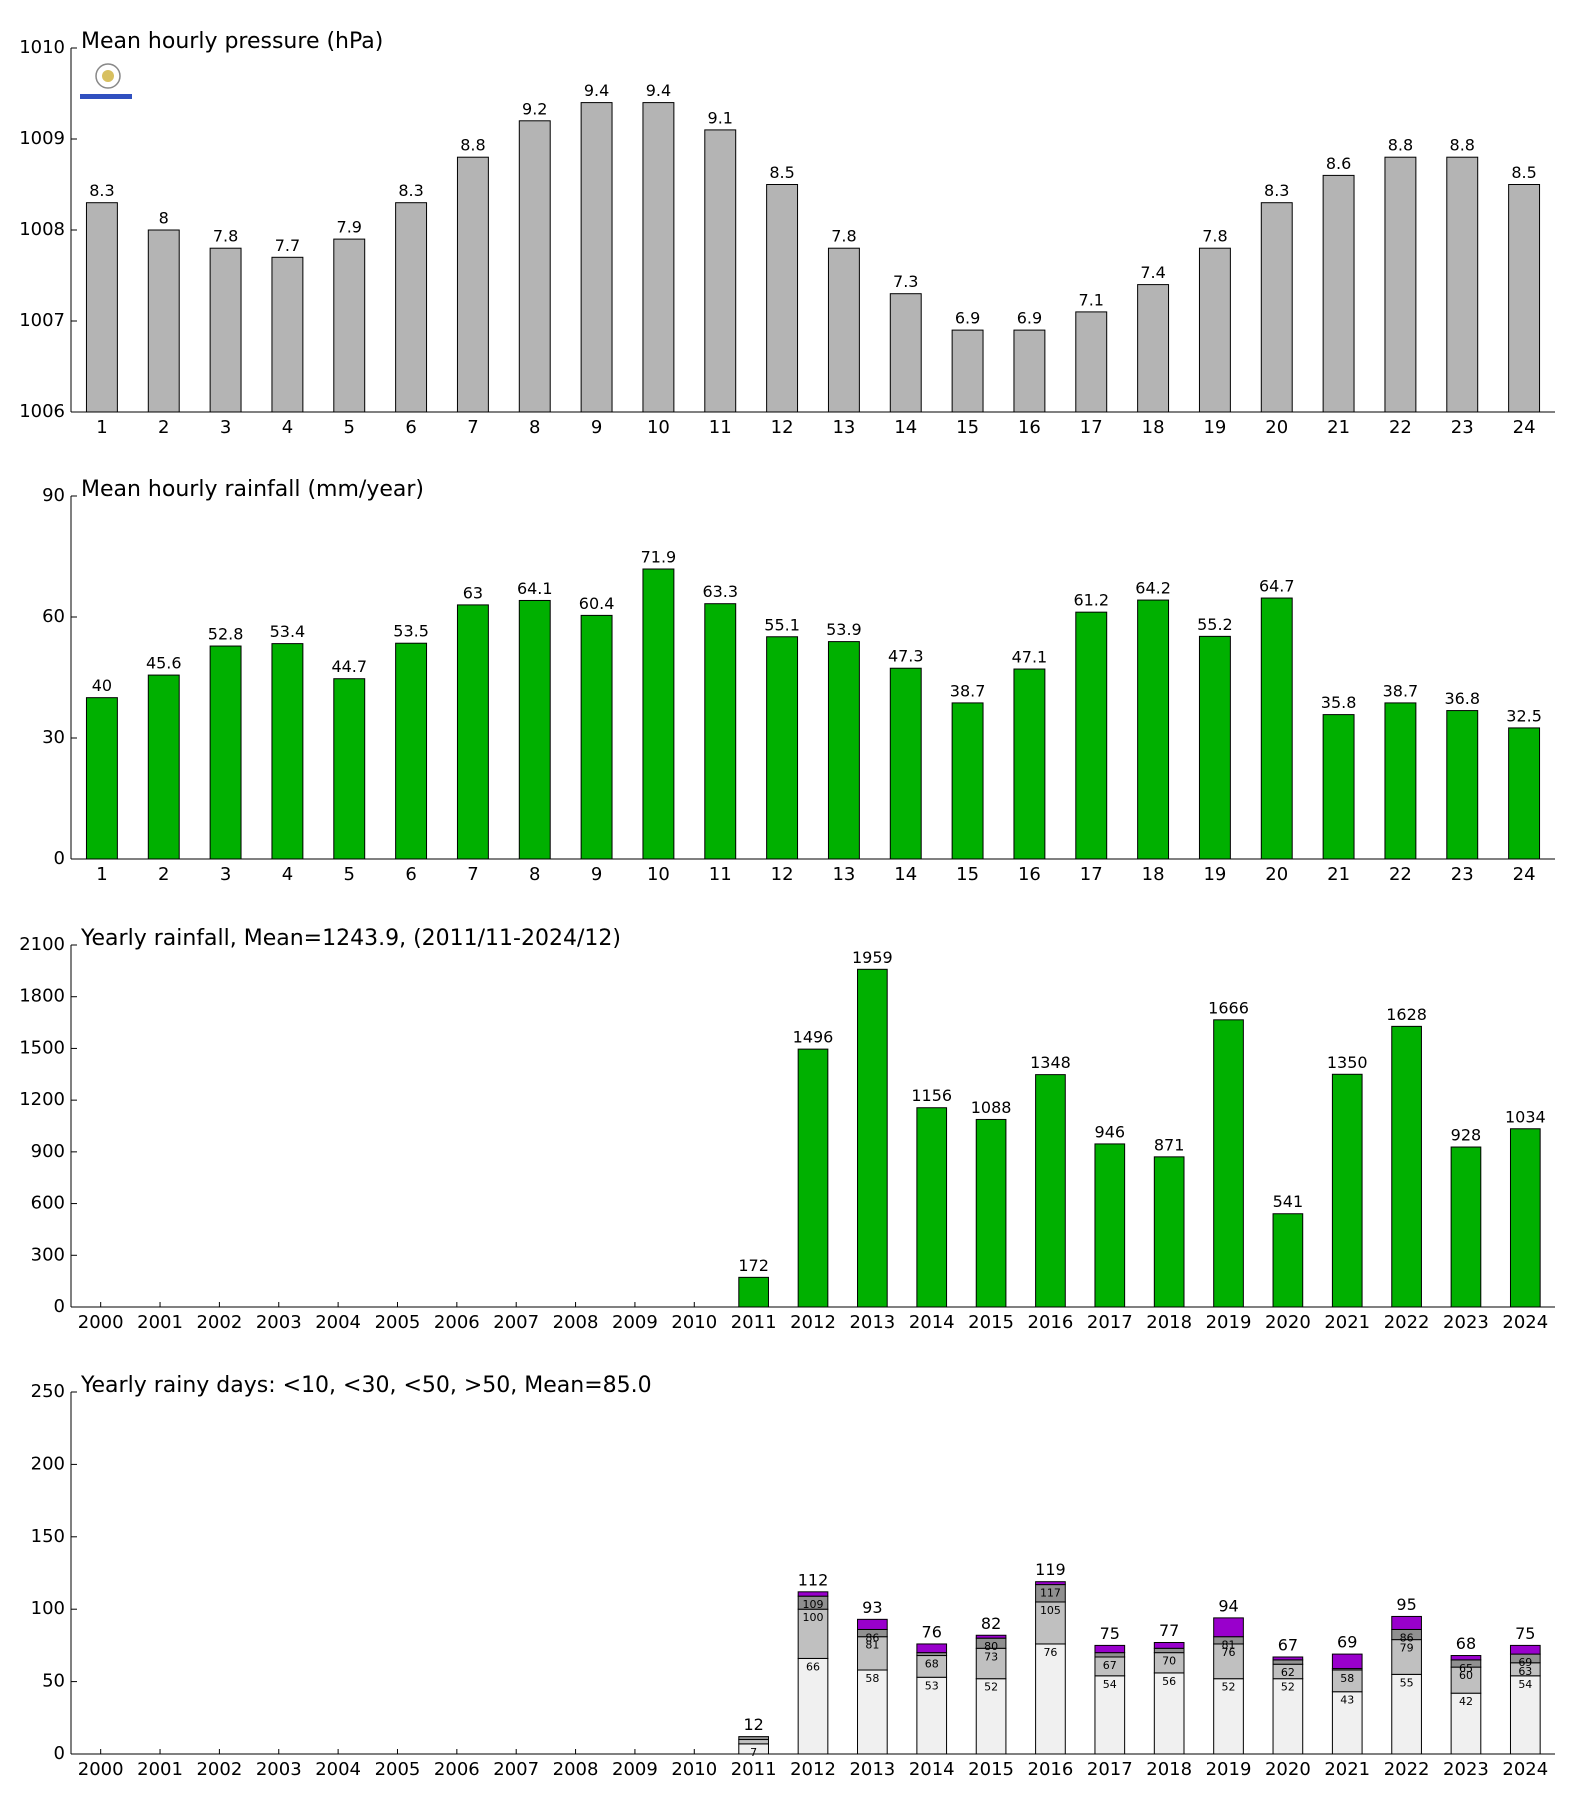 This screenshot has width=1580, height=1800. What do you see at coordinates (164, 218) in the screenshot?
I see `value-label: 8` at bounding box center [164, 218].